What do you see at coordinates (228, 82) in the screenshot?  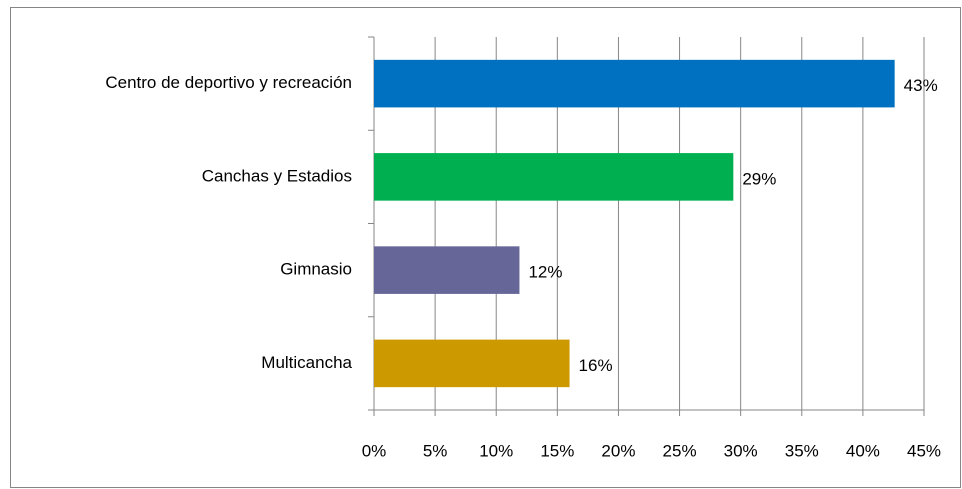 I see `y-tick-label: Centro de deportivo y recreación` at bounding box center [228, 82].